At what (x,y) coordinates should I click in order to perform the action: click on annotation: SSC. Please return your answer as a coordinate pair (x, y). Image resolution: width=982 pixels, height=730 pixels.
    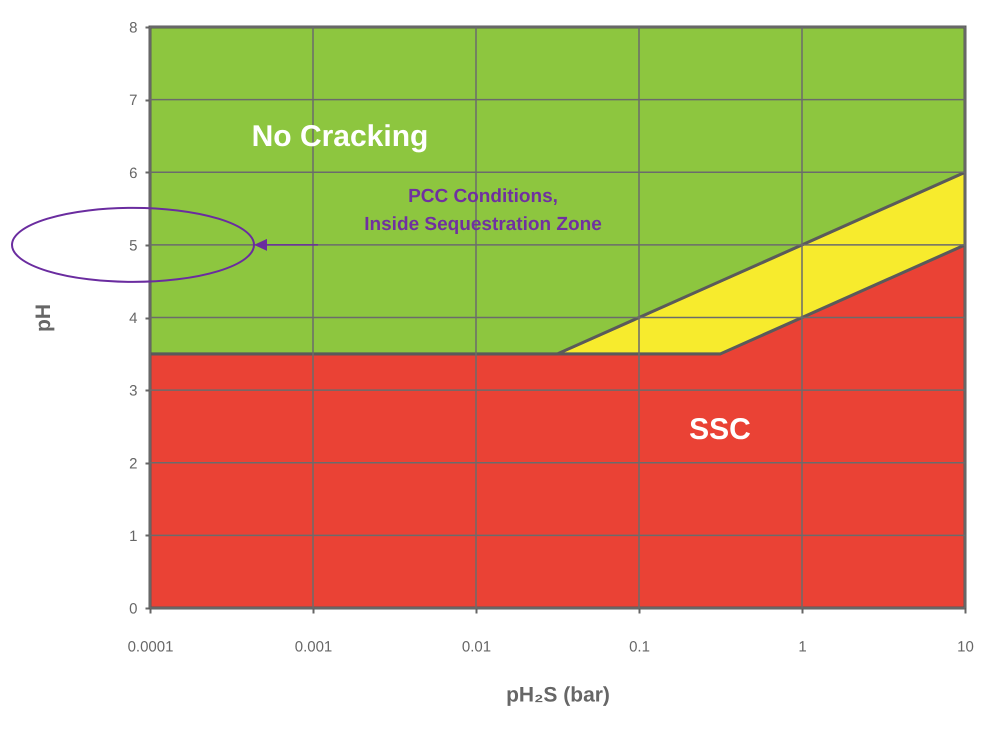
    Looking at the image, I should click on (720, 429).